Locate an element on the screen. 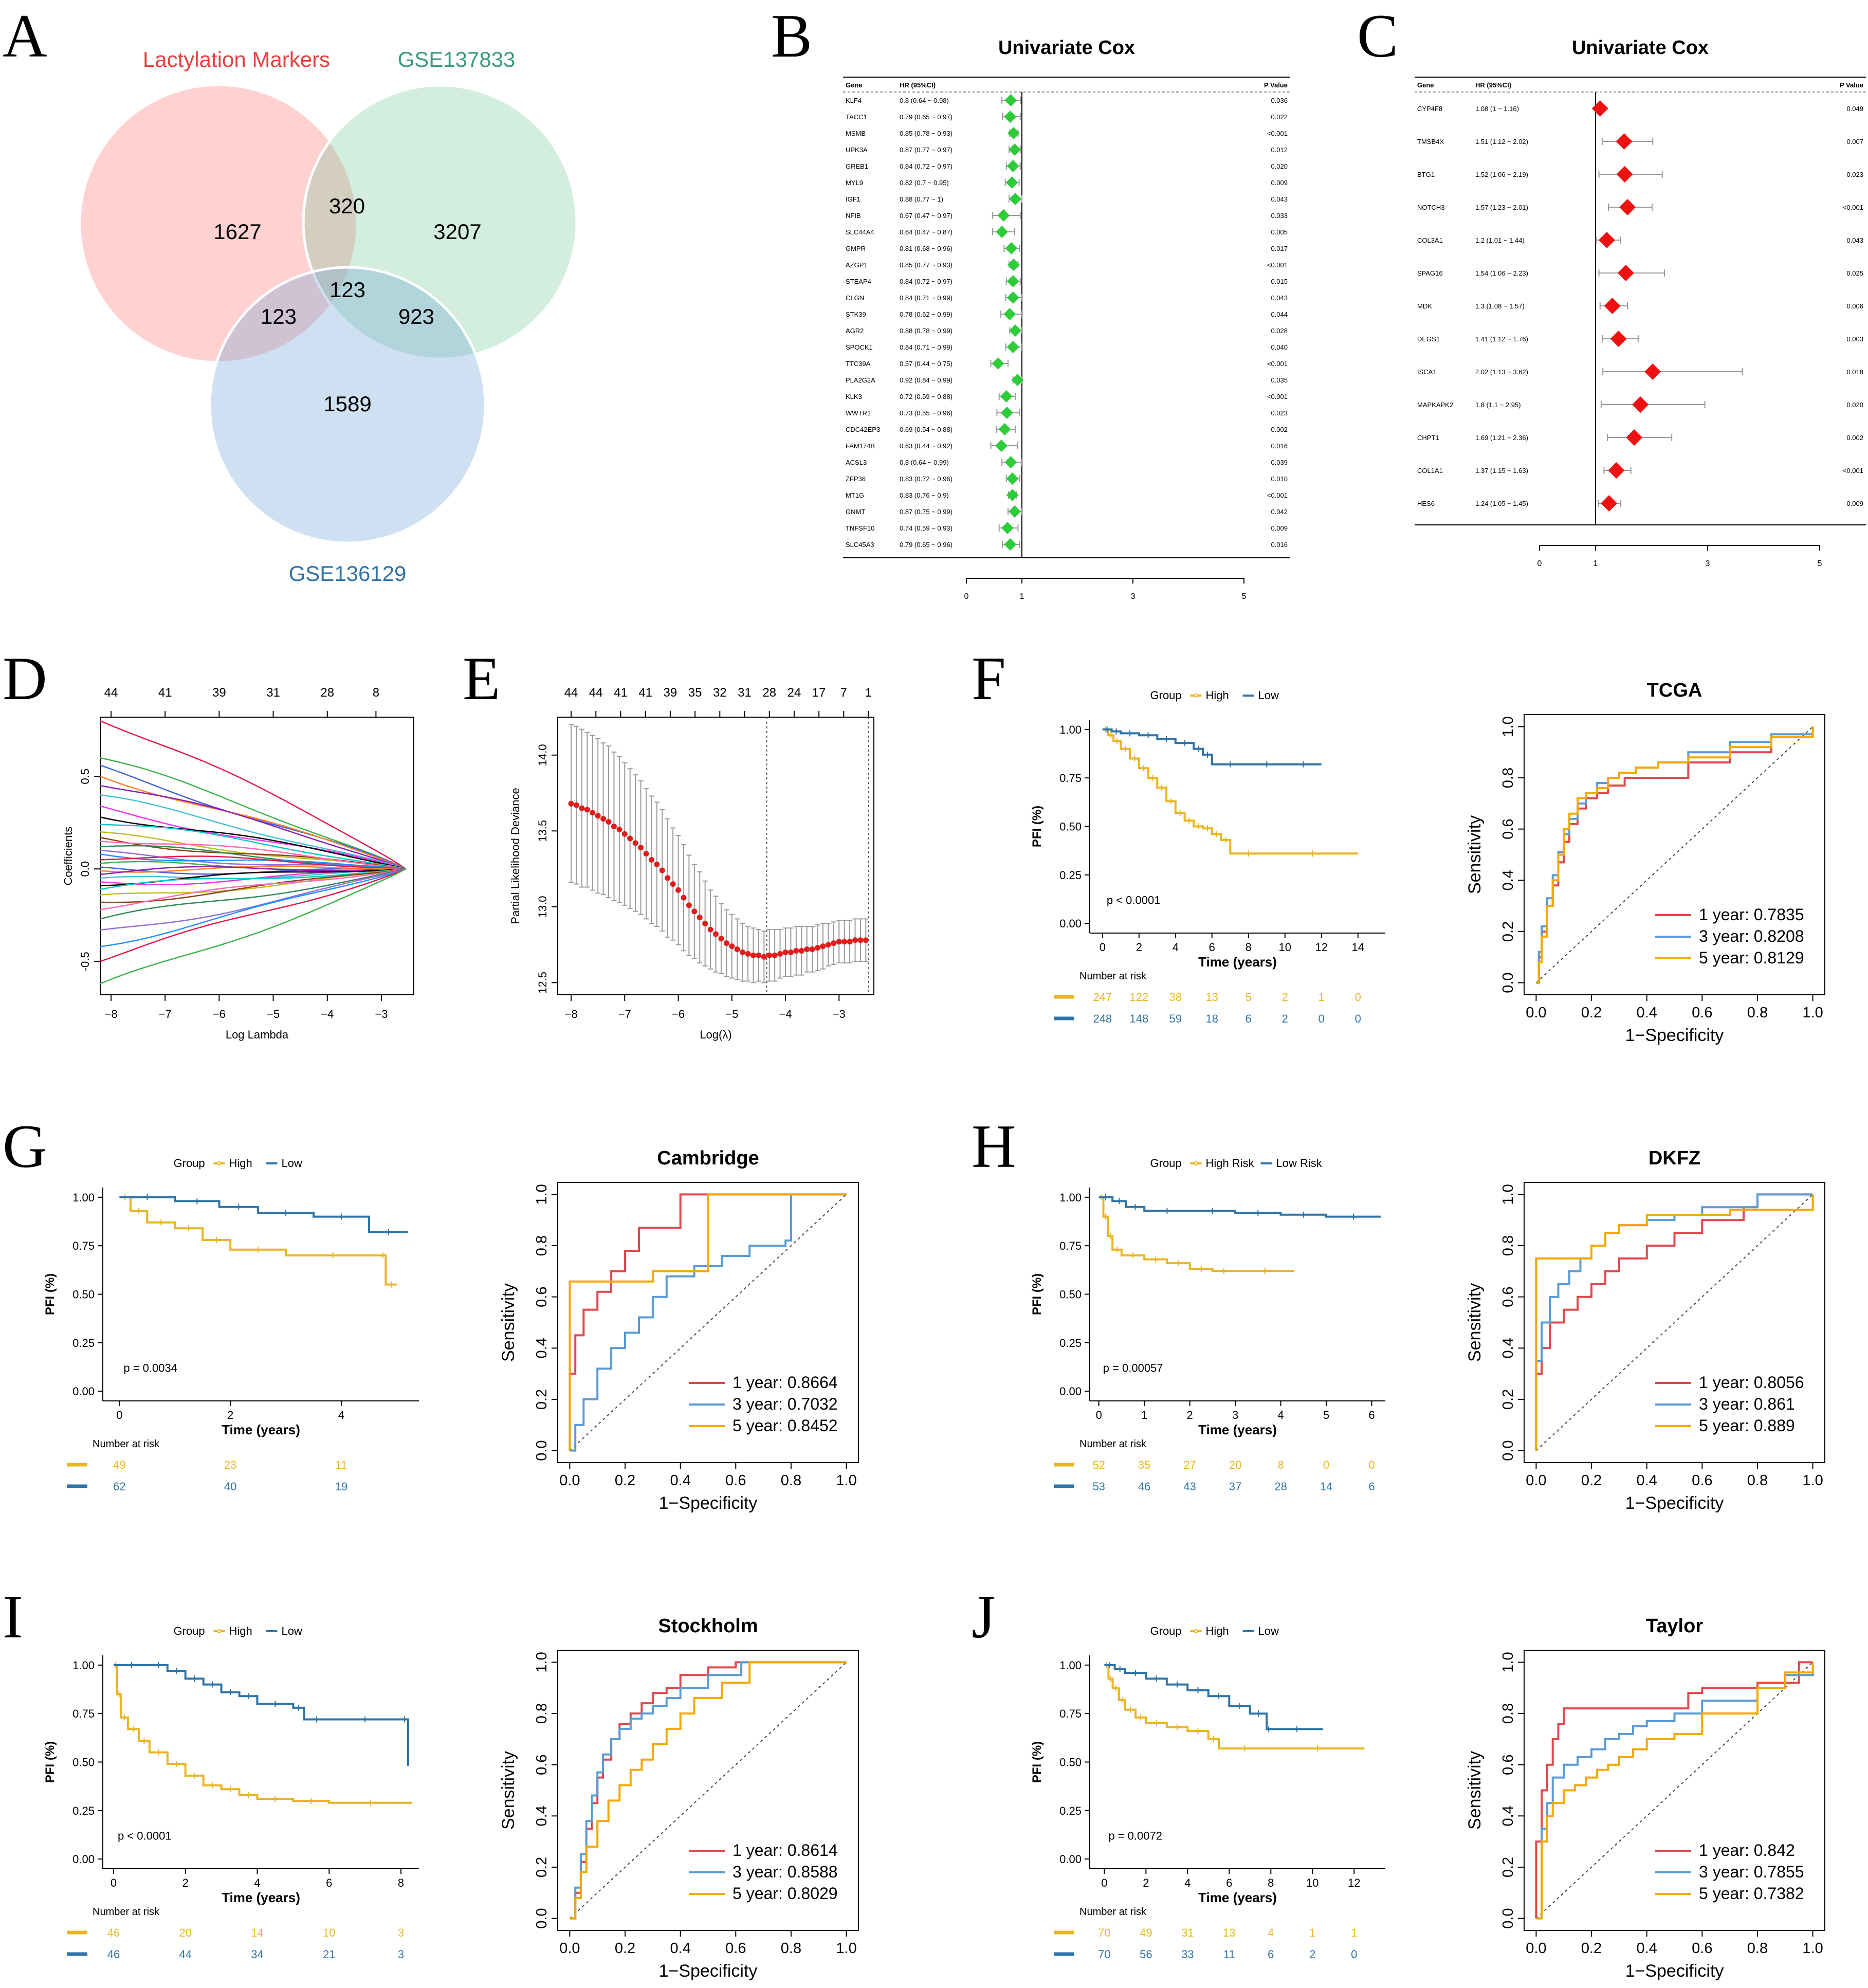 This screenshot has height=1988, width=1868. forest-p-value: 0.007 is located at coordinates (1854, 141).